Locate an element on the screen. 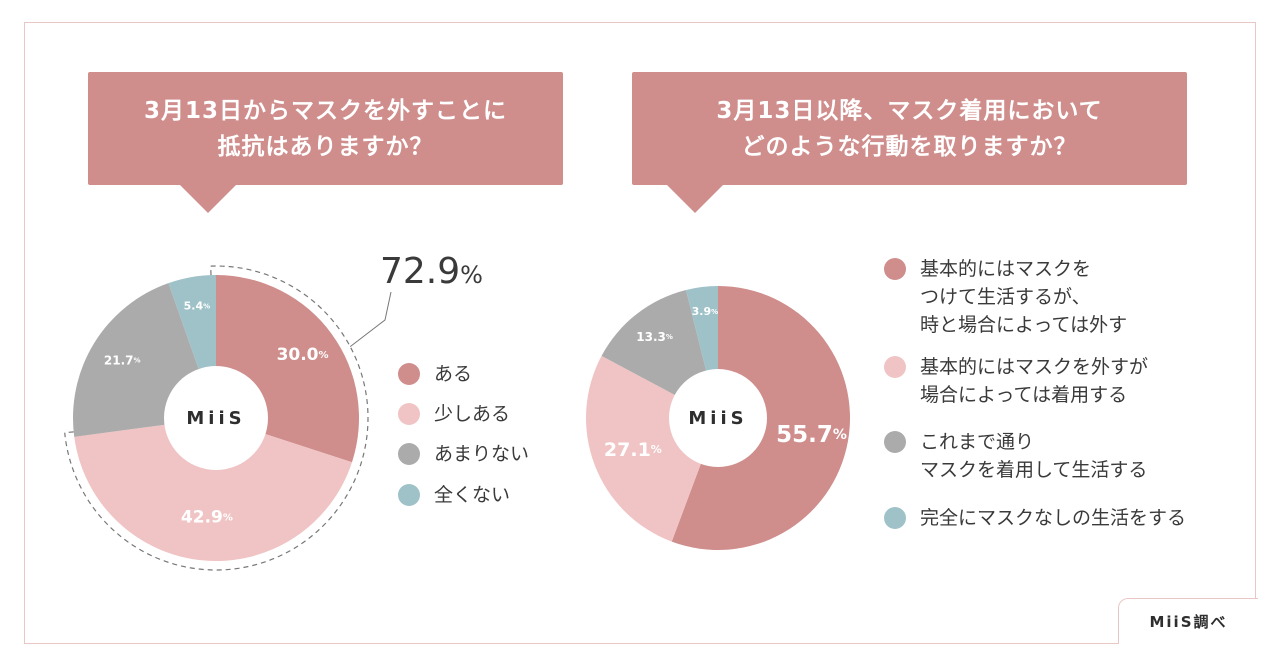 The height and width of the screenshot is (670, 1280). legend-label-line: あまりない is located at coordinates (482, 454).